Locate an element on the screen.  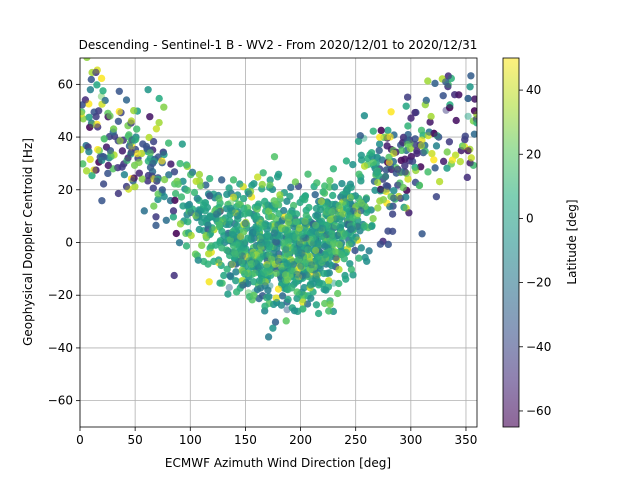
x-axis-ticks: 0 50 100 150 200 250 300 350 is located at coordinates (276, 437).